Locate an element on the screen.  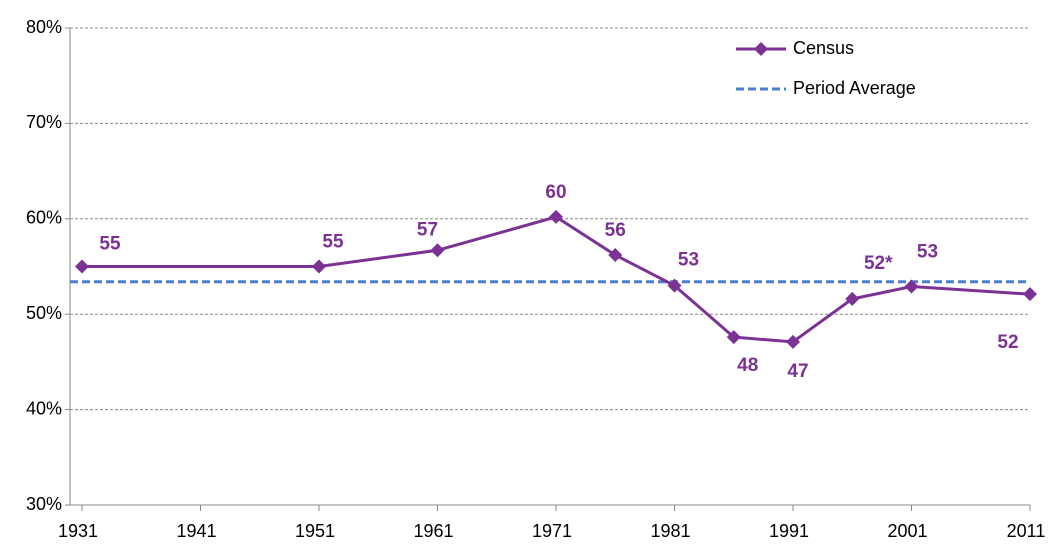
y-tick-label: 70% is located at coordinates (44, 122).